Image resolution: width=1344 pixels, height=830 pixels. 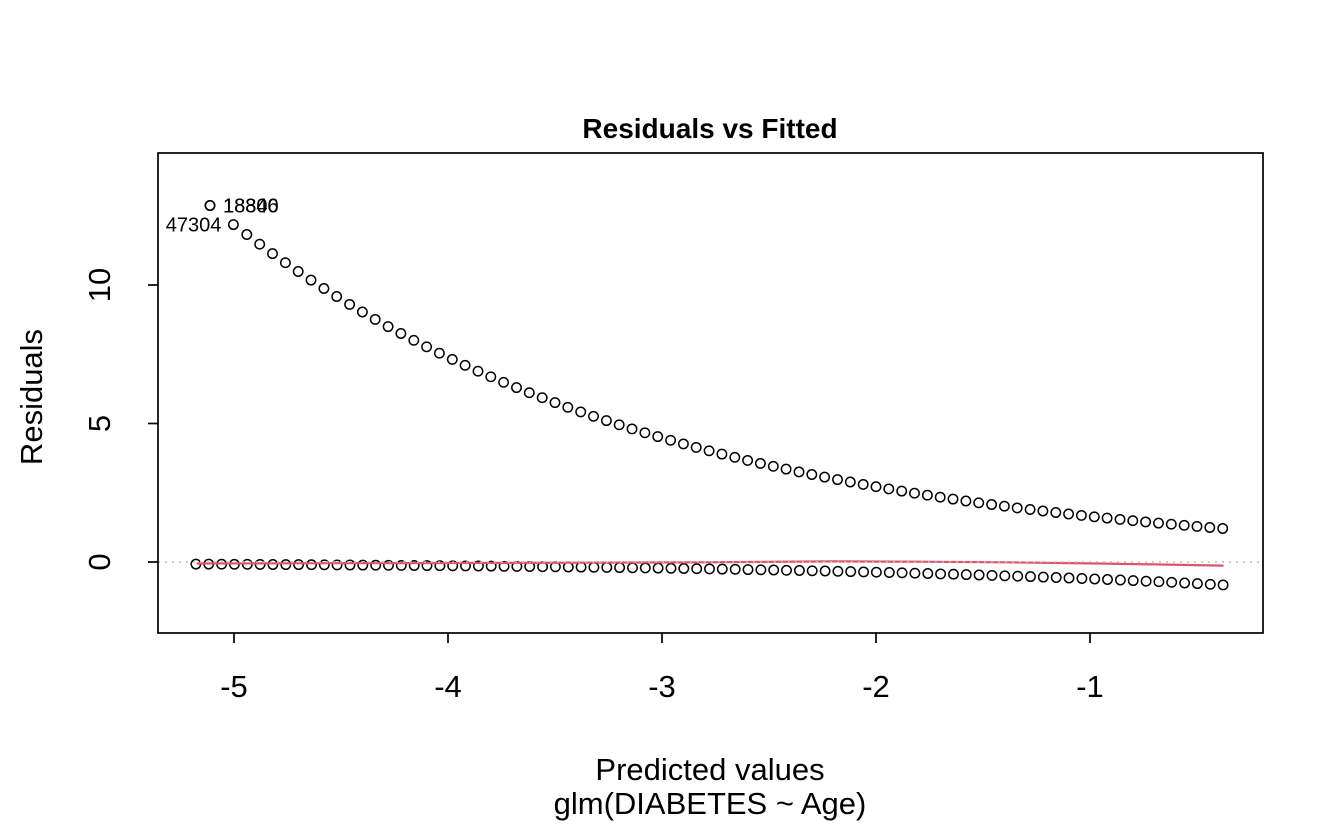 I want to click on x-tick-label: -1, so click(x=1090, y=686).